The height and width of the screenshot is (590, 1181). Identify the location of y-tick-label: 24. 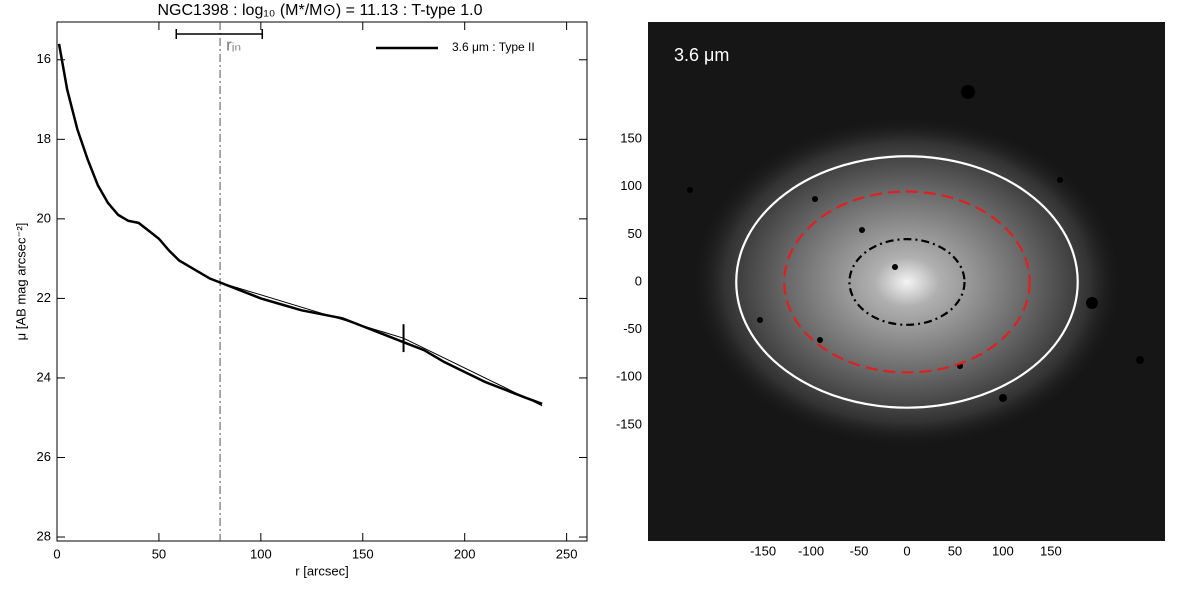
(44, 376).